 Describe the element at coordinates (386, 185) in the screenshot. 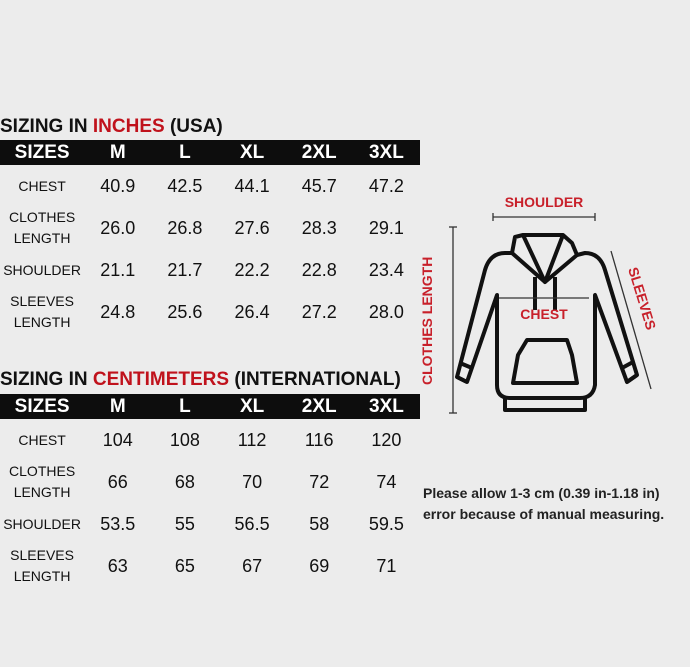

I see `value-cell: 47.2` at that location.